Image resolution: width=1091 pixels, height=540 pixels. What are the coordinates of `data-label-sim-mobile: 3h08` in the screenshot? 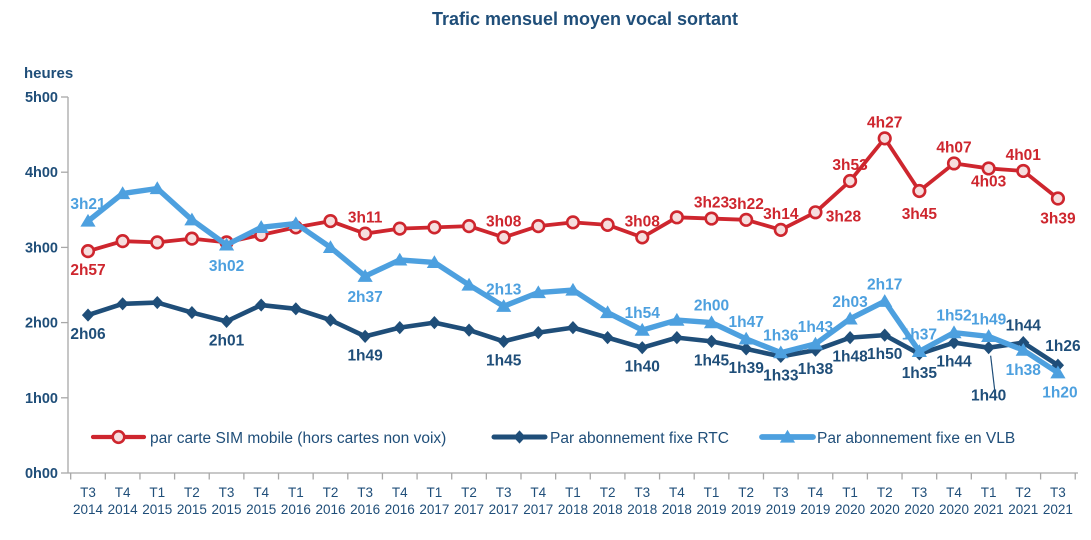 It's located at (643, 221).